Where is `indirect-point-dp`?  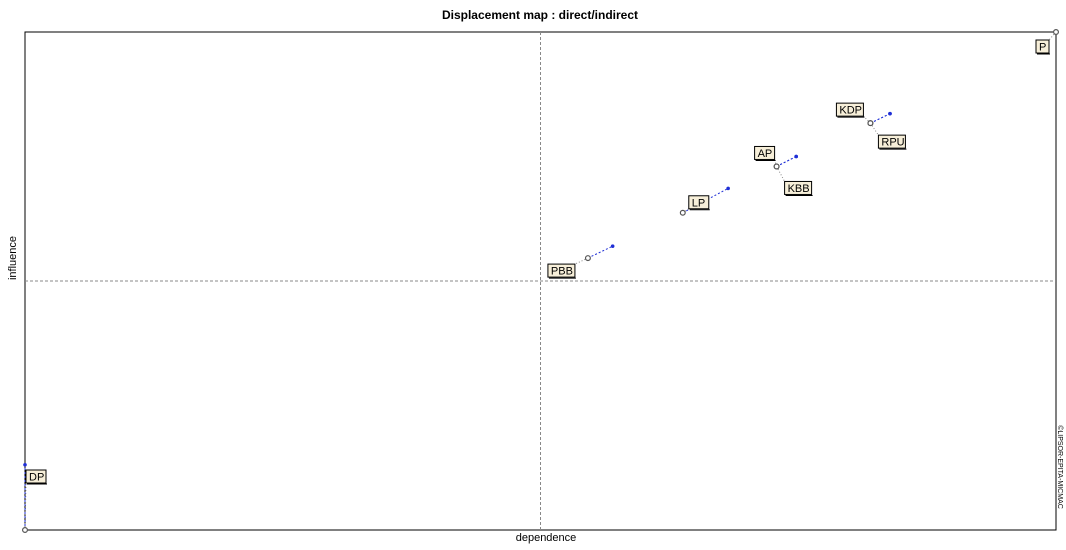
indirect-point-dp is located at coordinates (25, 464).